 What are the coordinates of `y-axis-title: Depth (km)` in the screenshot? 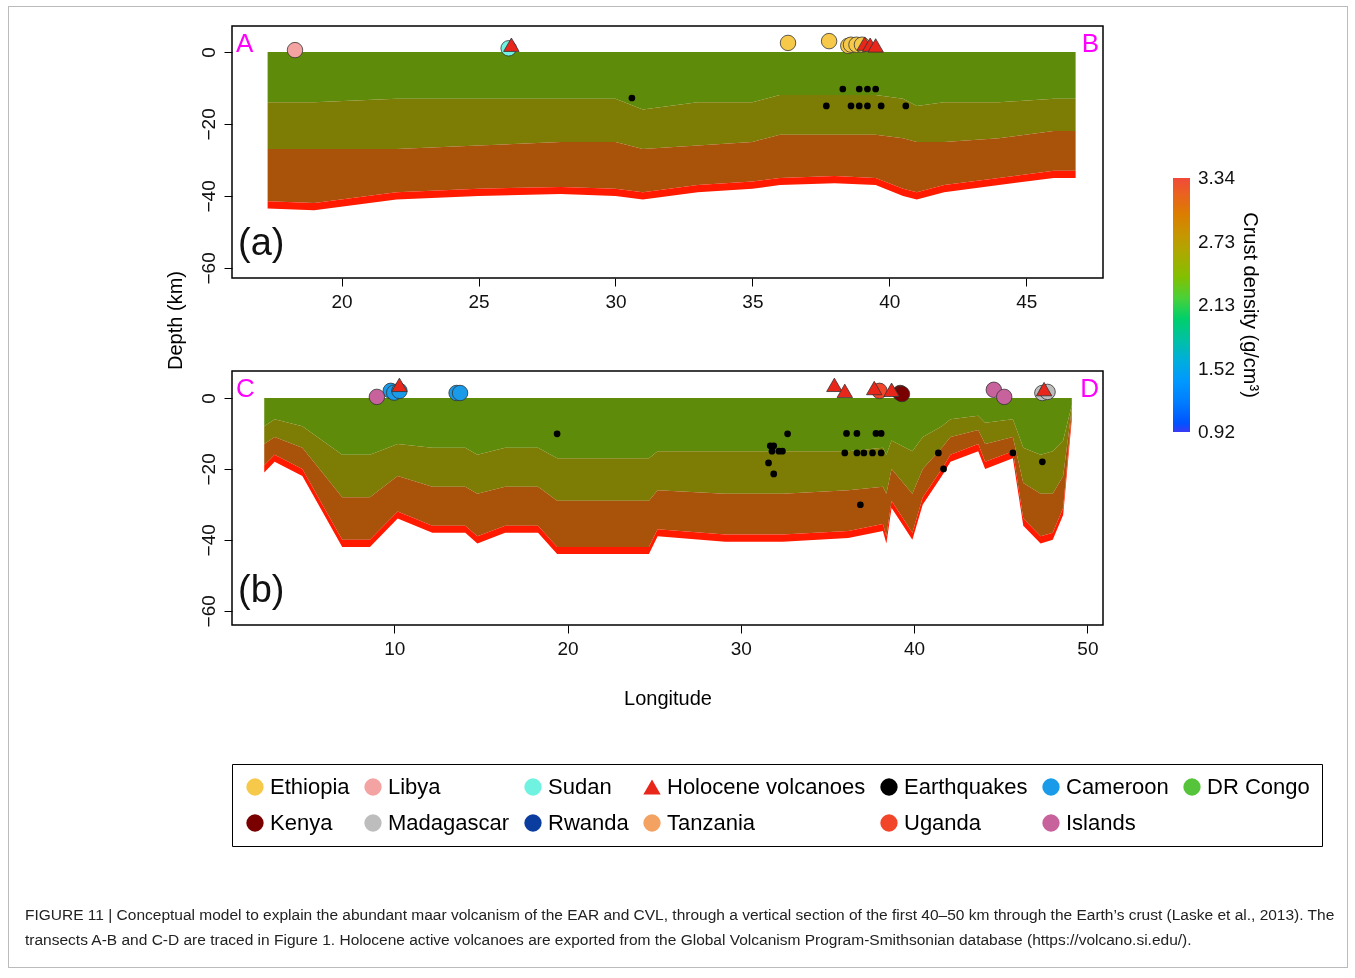 It's located at (174, 320).